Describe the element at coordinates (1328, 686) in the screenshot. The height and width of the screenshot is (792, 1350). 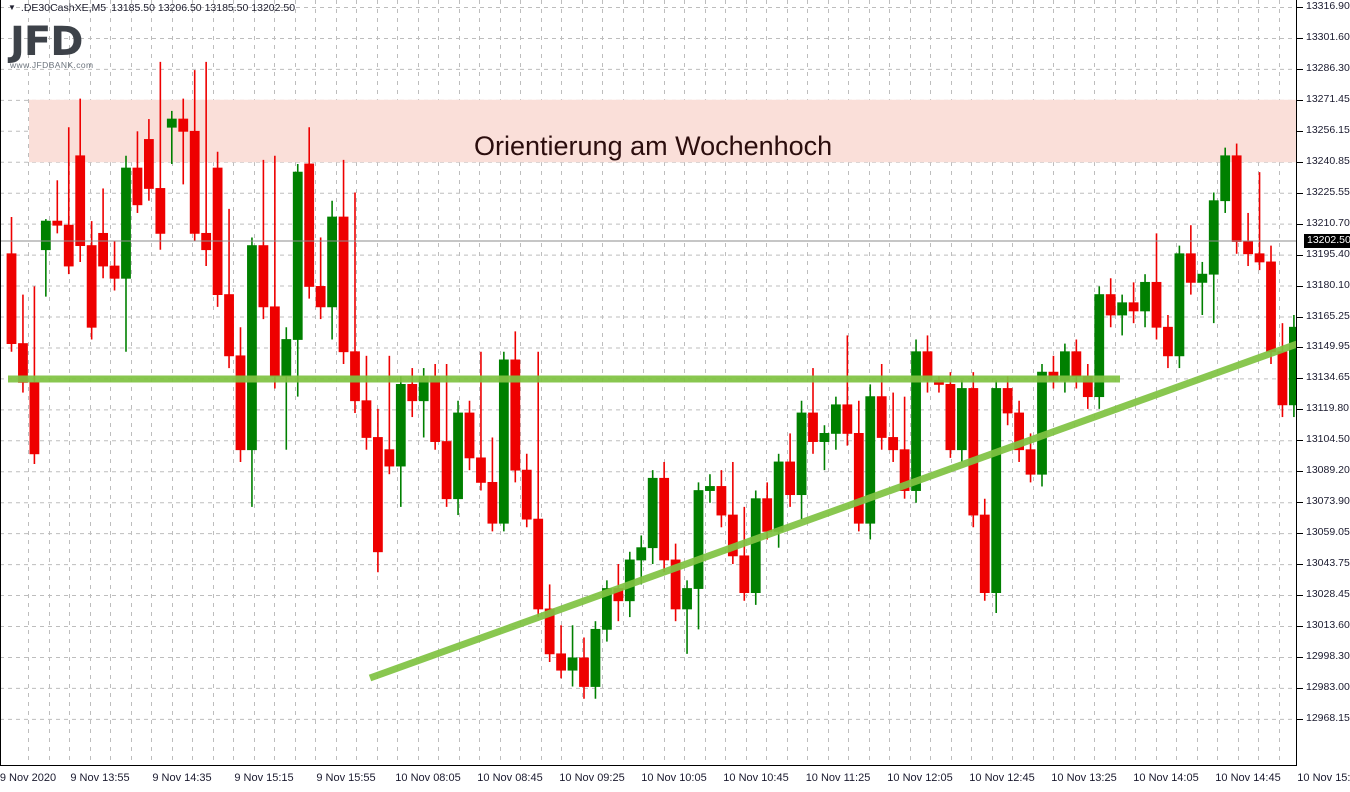
I see `price-axis-label: 12983.00` at that location.